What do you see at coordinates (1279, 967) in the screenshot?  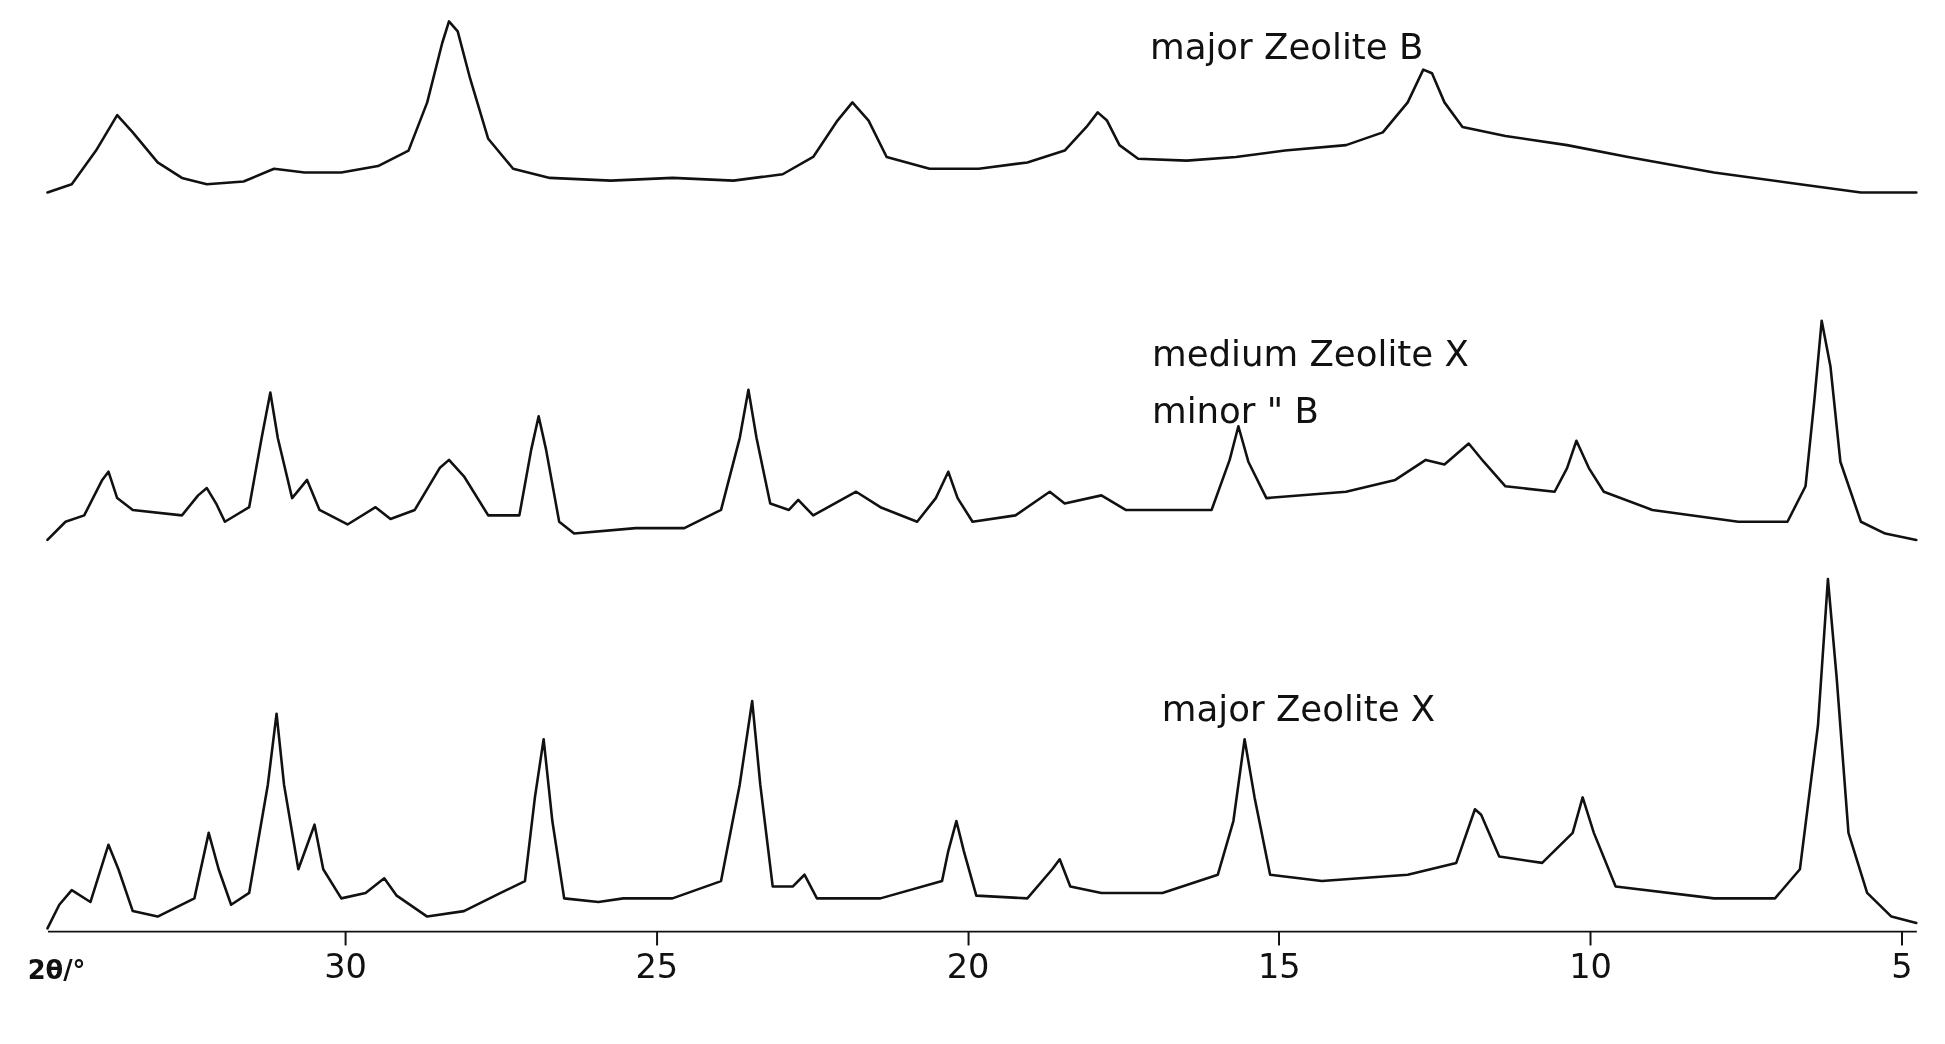 I see `x-tick-label: 15` at bounding box center [1279, 967].